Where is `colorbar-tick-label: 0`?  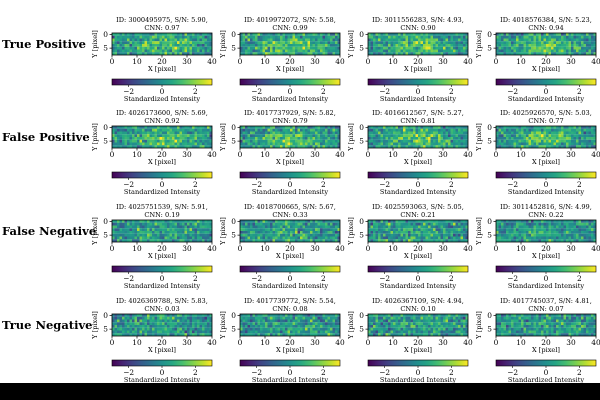 colorbar-tick-label: 0 is located at coordinates (418, 91).